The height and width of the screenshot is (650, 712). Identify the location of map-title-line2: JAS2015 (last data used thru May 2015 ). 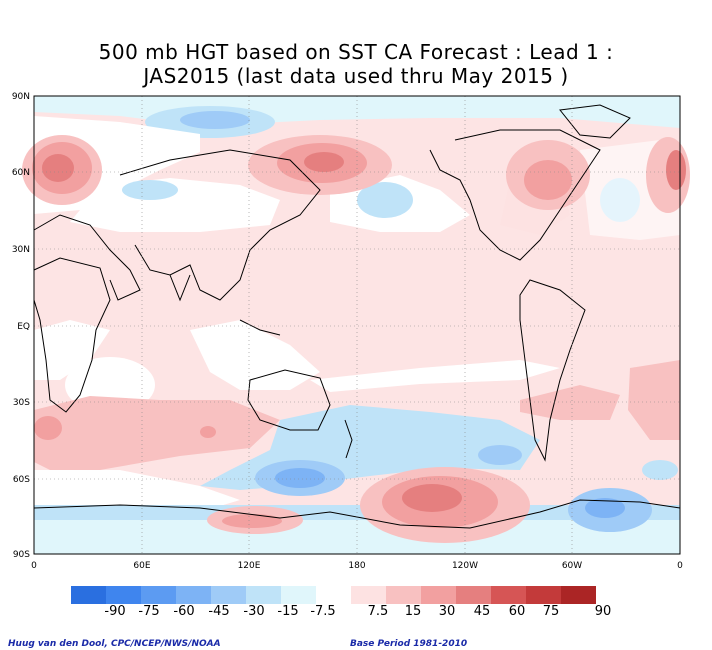
(356, 76).